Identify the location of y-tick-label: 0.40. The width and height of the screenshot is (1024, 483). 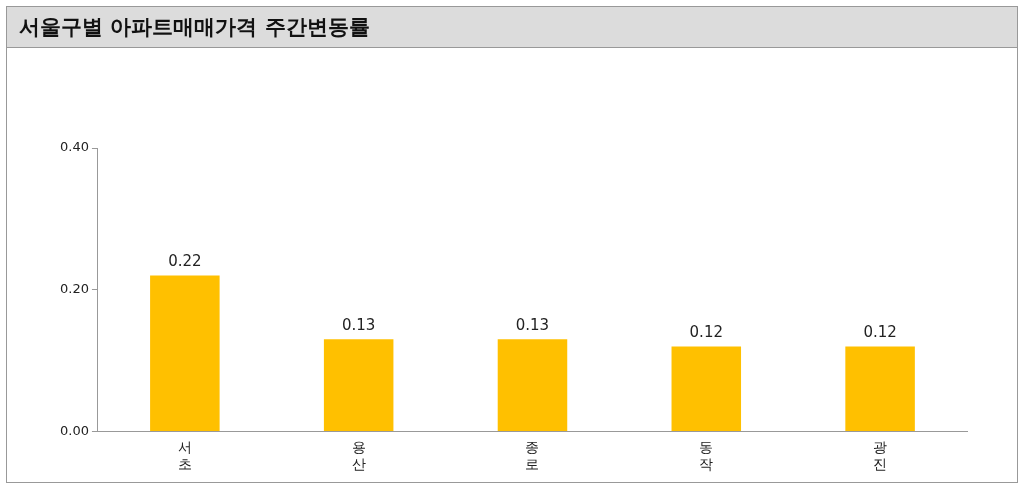
(74, 147).